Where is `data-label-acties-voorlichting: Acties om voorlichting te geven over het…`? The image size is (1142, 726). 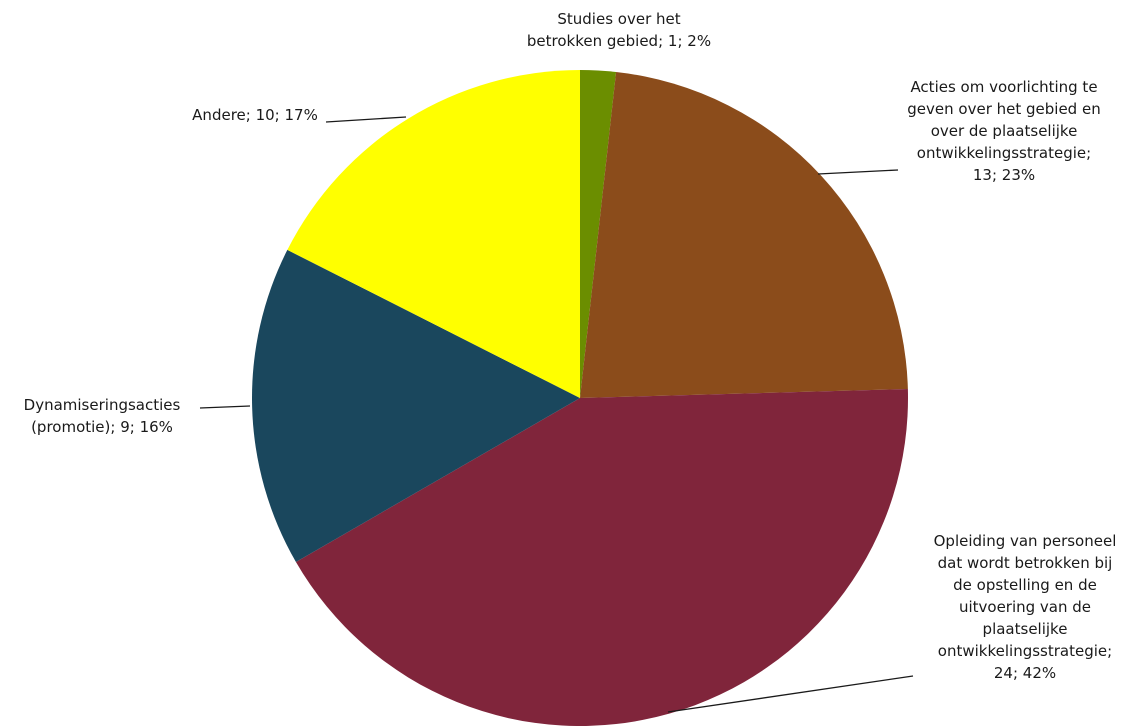
data-label-acties-voorlichting: Acties om voorlichting te geven over het… is located at coordinates (1004, 131).